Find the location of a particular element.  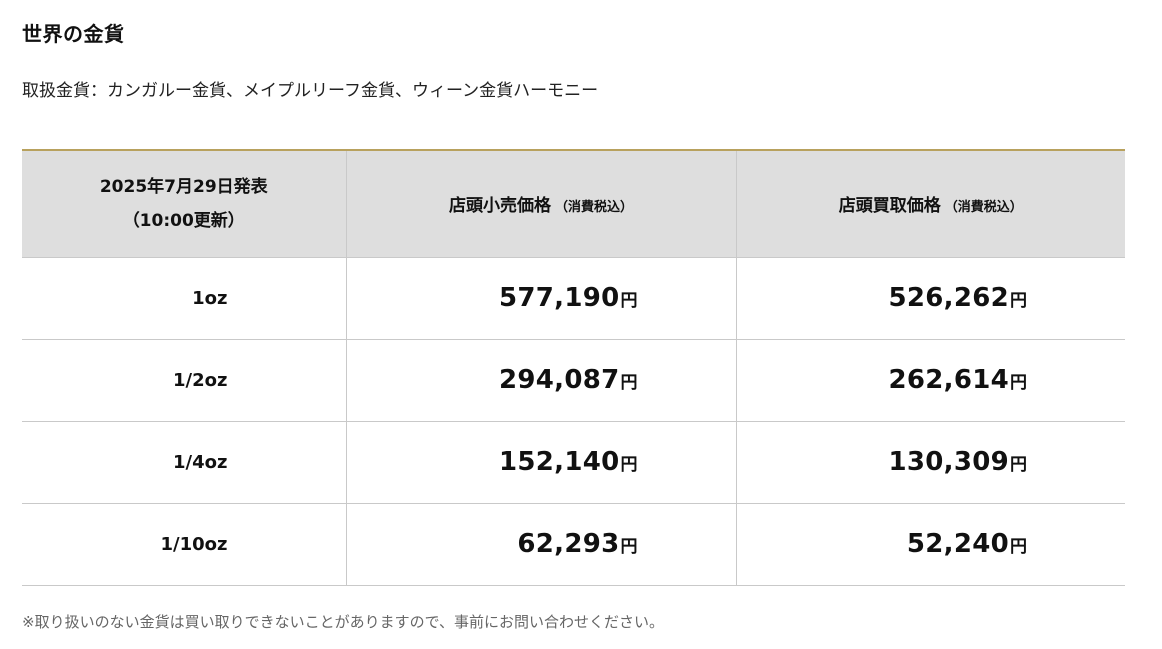

header-buyback-tax-note: （消費税込） is located at coordinates (983, 208).